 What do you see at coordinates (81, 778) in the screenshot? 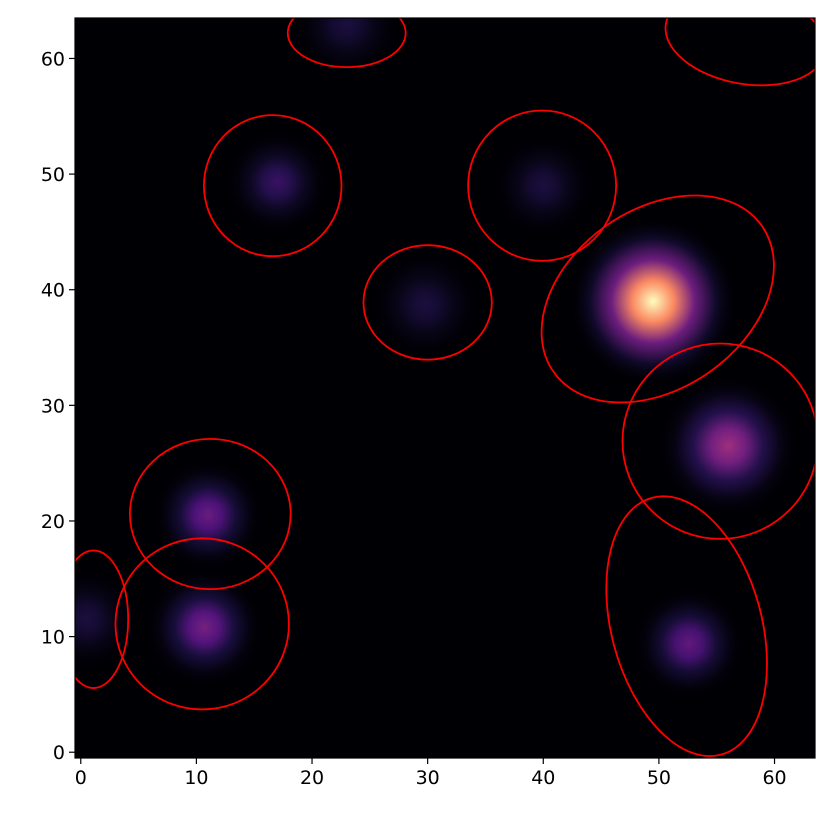
I see `x-tick-label: 0` at bounding box center [81, 778].